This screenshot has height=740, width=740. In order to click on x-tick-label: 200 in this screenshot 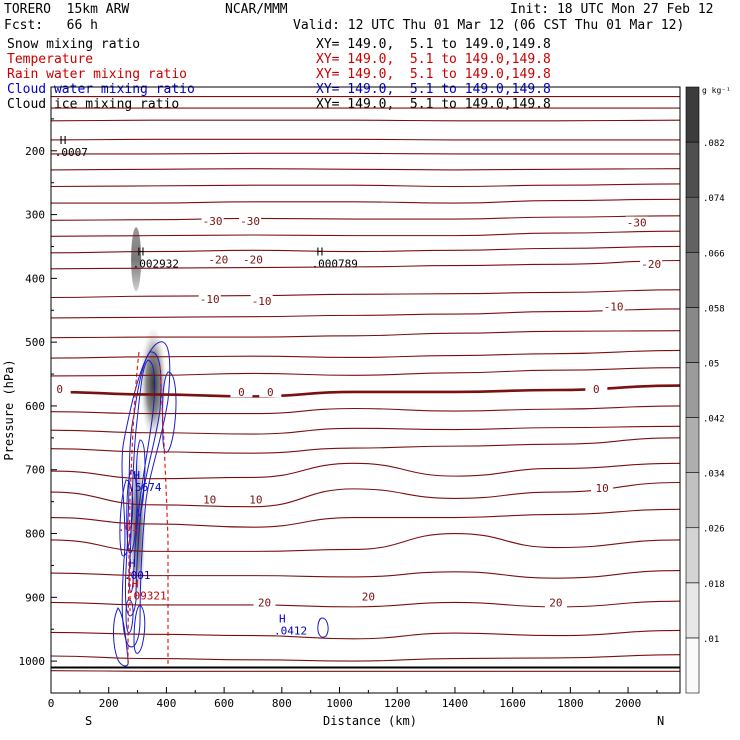, I will do `click(109, 703)`.